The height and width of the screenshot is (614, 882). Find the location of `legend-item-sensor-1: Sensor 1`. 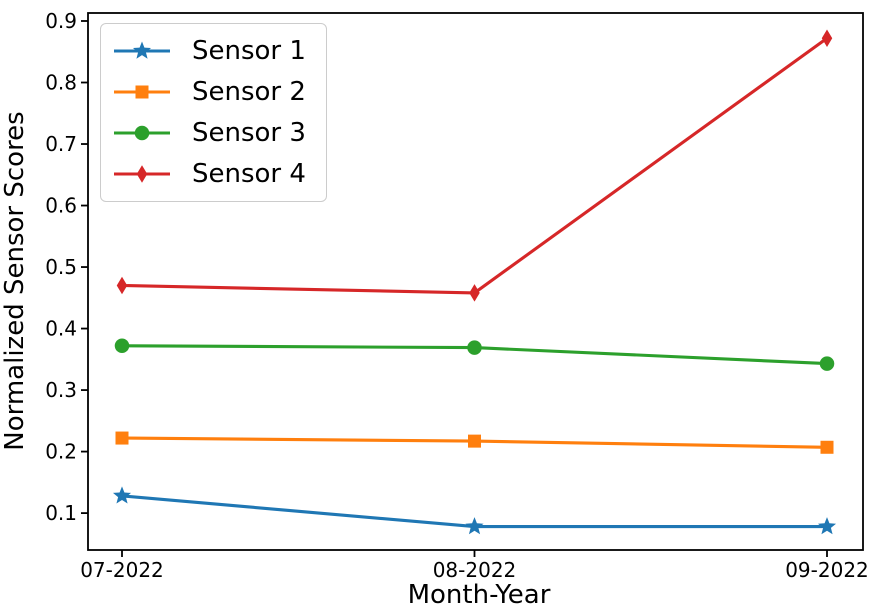

legend-item-sensor-1: Sensor 1 is located at coordinates (214, 51).